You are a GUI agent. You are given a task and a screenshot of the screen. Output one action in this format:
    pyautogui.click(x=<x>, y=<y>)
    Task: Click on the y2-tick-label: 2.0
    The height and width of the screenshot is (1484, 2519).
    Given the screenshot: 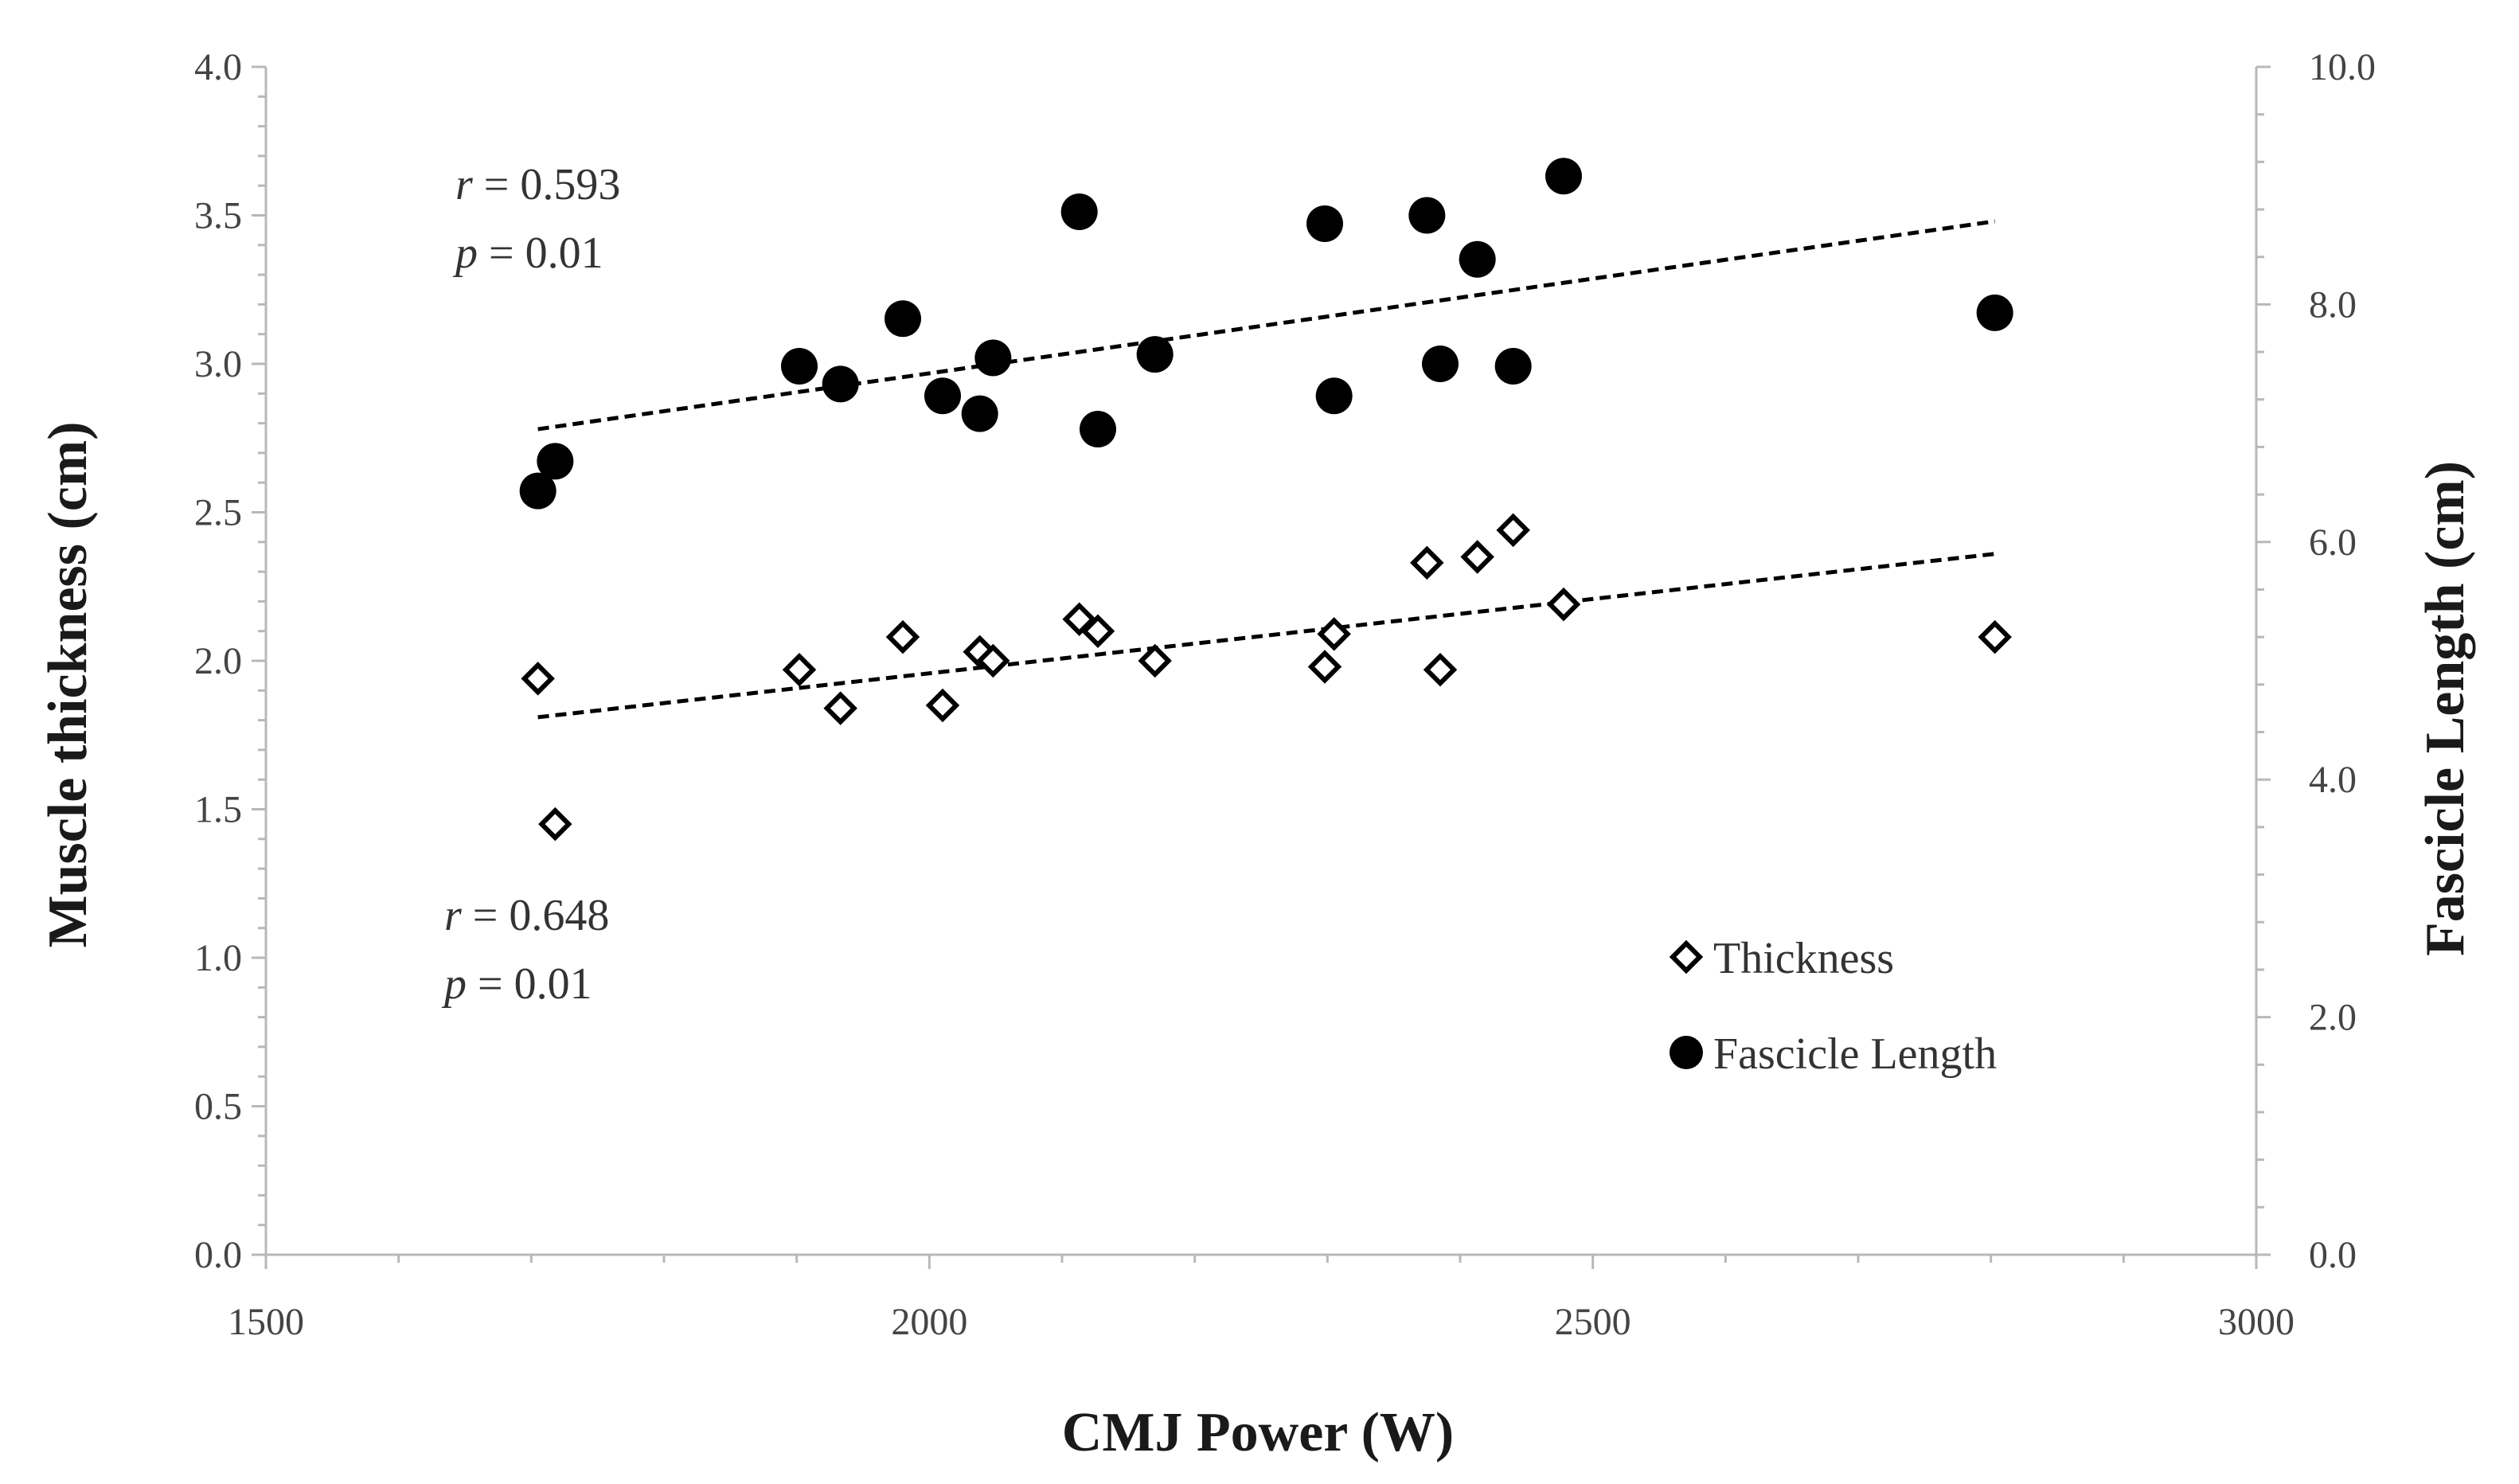 What is the action you would take?
    pyautogui.click(x=2333, y=1018)
    